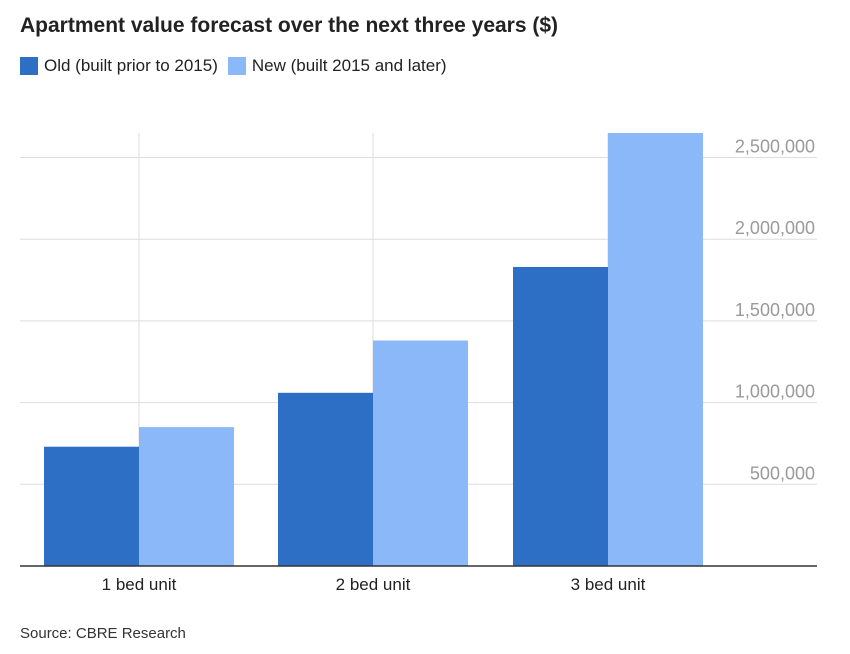 Image resolution: width=850 pixels, height=654 pixels. Describe the element at coordinates (782, 473) in the screenshot. I see `y-tick-label: 500,000` at that location.